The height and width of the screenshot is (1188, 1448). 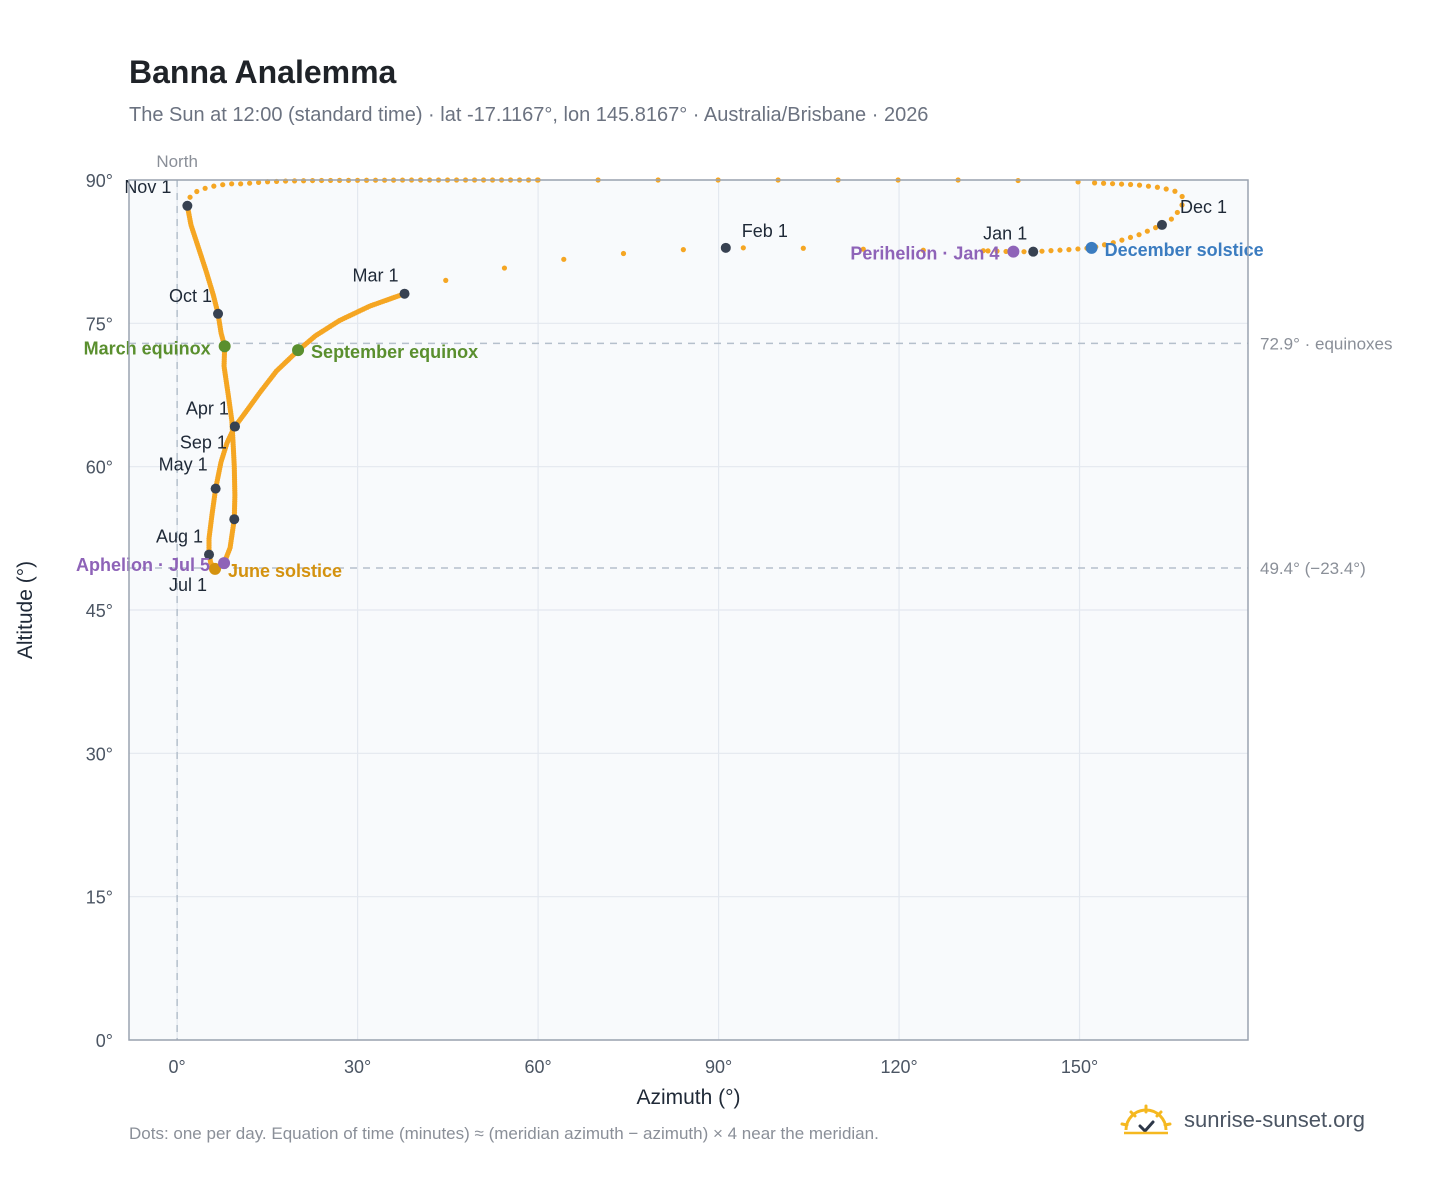 I want to click on y-tick-label: 30°, so click(x=99, y=754).